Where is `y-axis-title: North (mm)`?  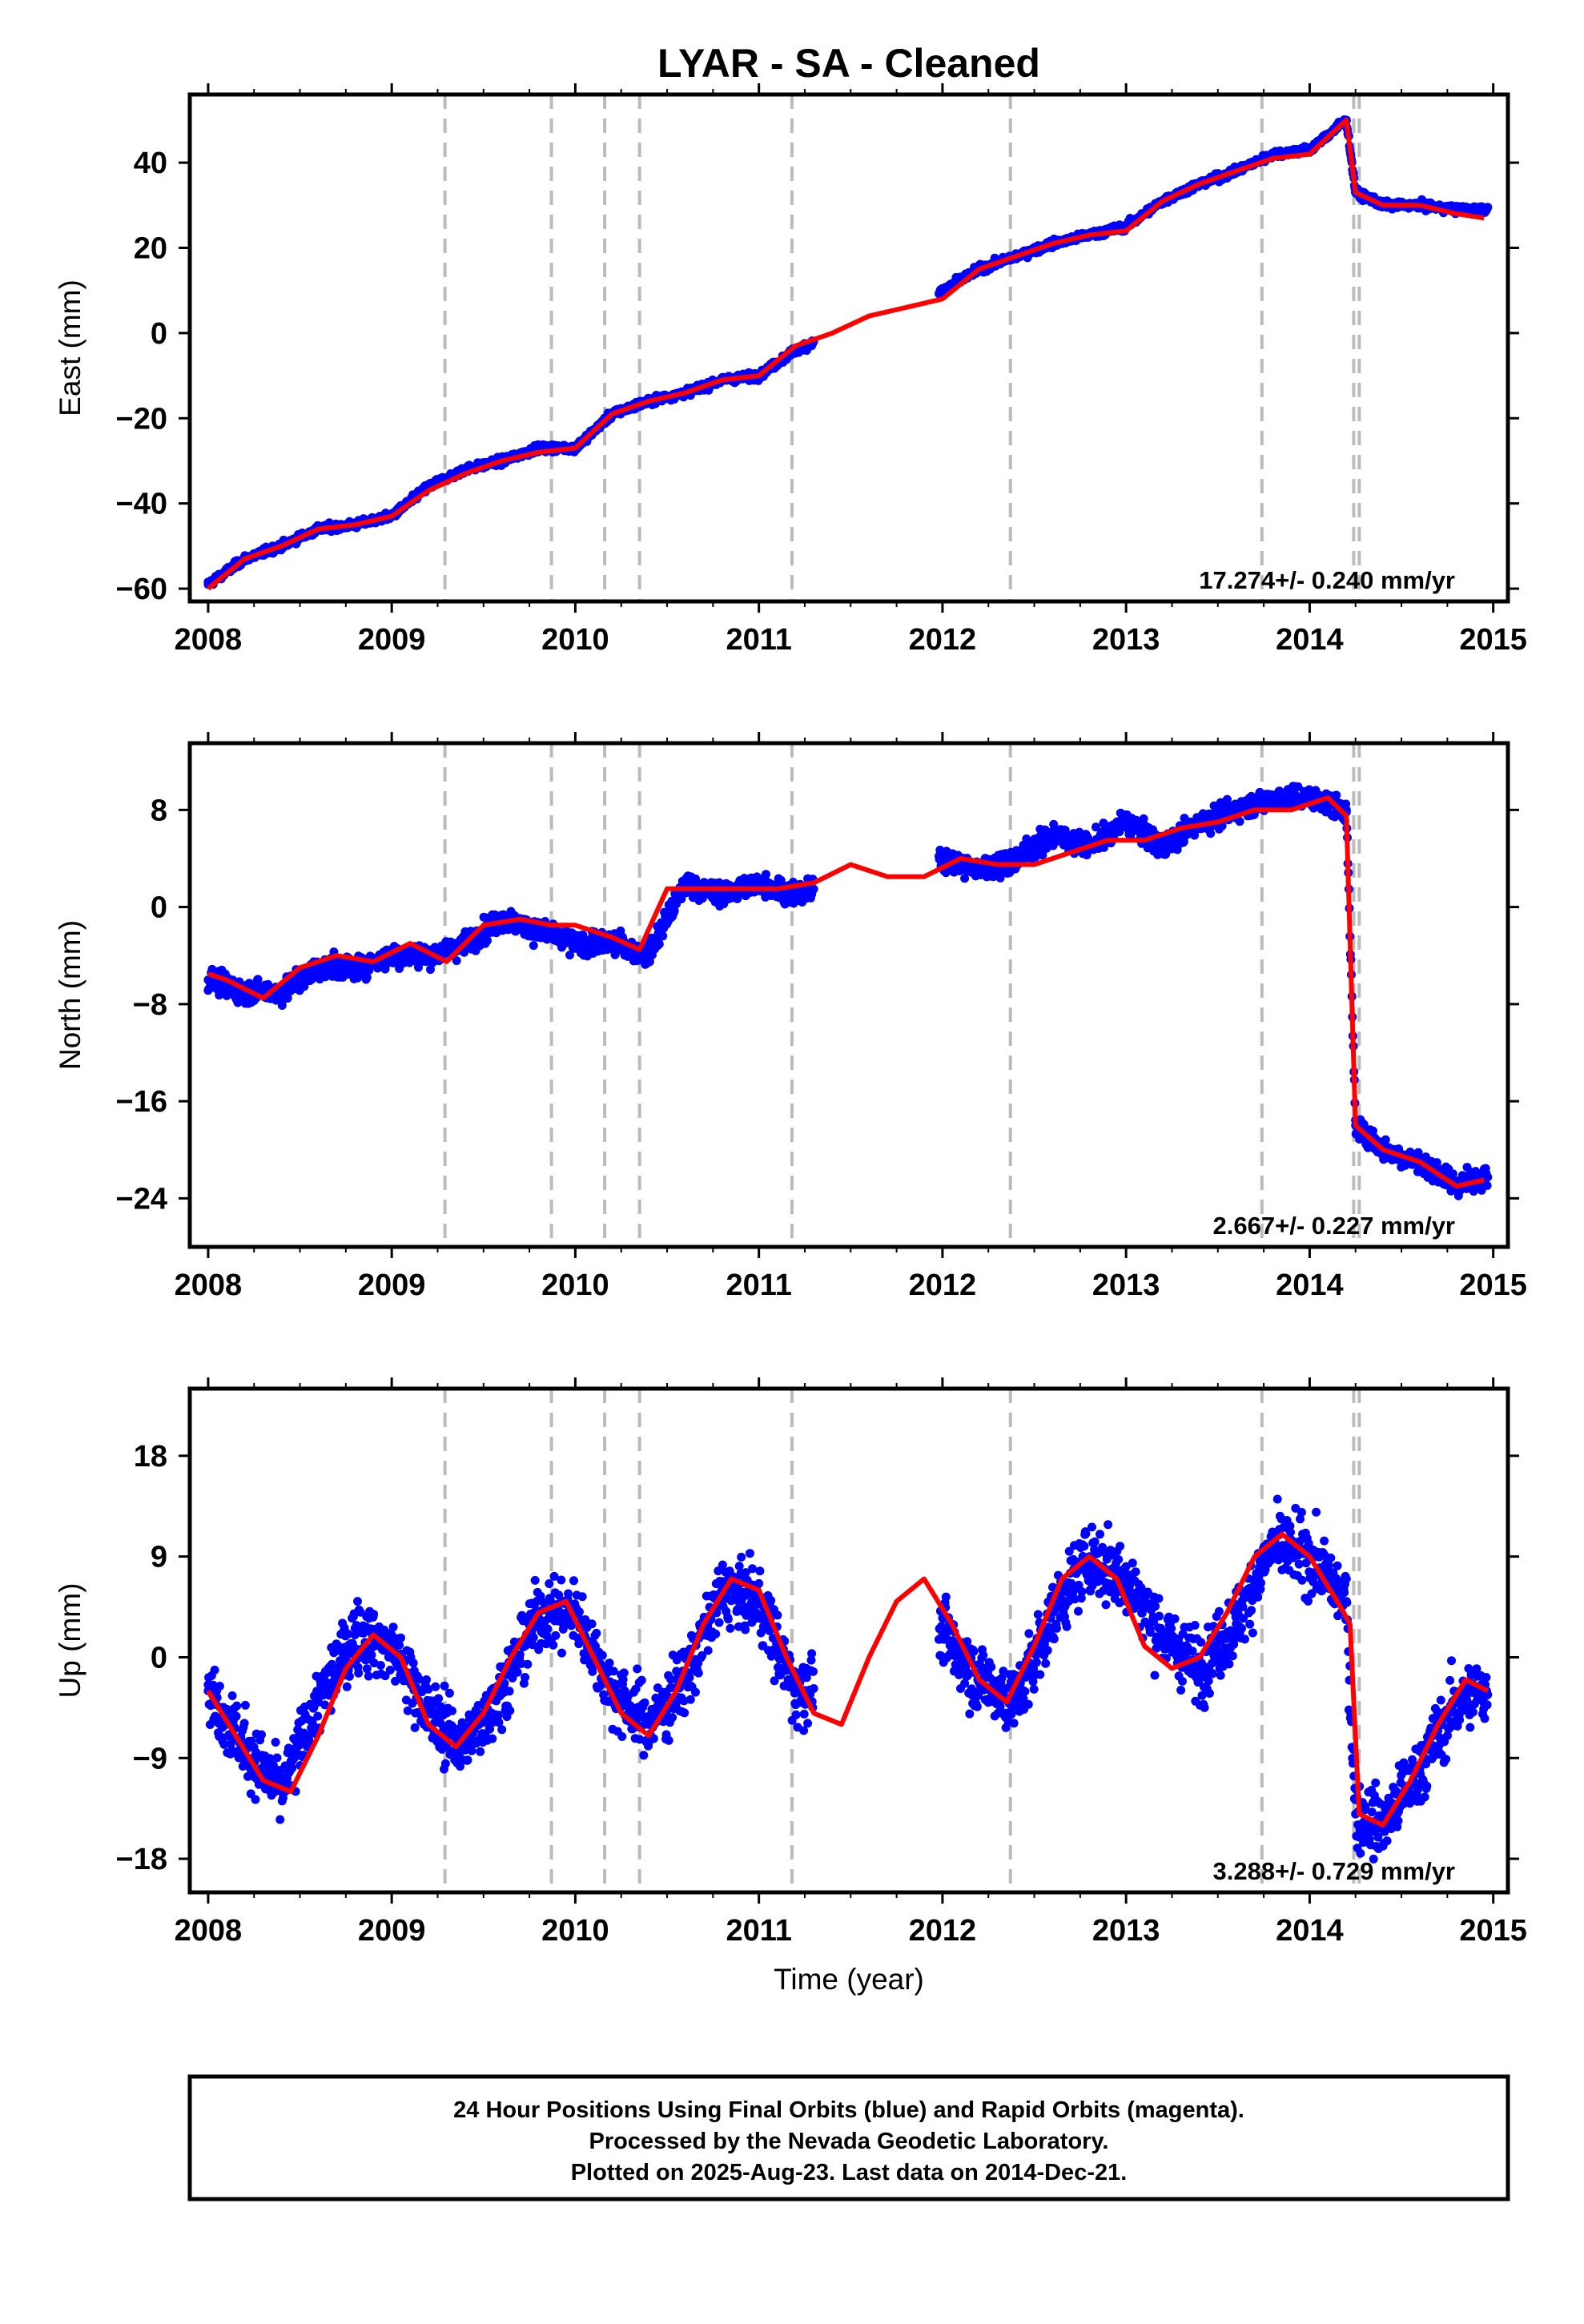 y-axis-title: North (mm) is located at coordinates (70, 995).